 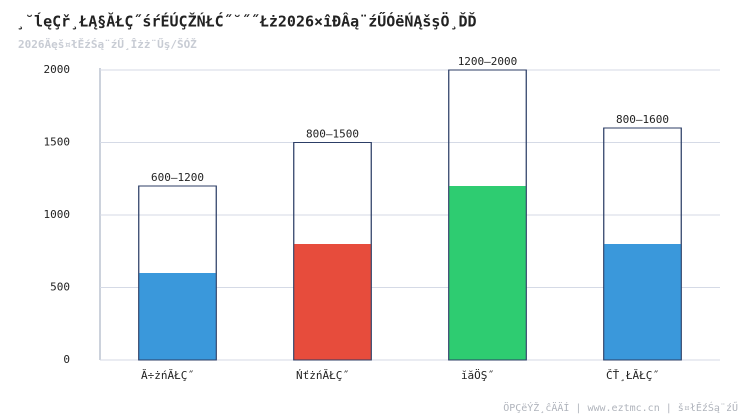 I want to click on x-tick-label: Ă÷żńĂŁÇ˝, so click(x=167, y=375).